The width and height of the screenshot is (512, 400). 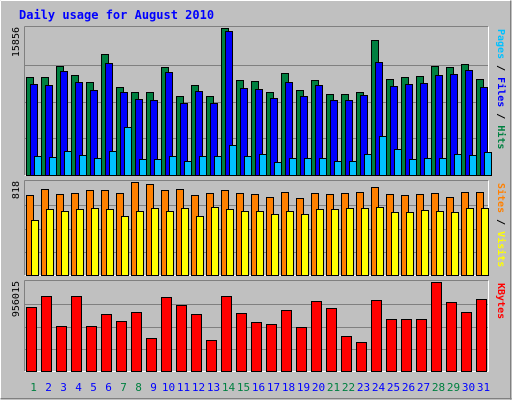 I want to click on x-tick-label-day-30: 30, so click(x=468, y=387).